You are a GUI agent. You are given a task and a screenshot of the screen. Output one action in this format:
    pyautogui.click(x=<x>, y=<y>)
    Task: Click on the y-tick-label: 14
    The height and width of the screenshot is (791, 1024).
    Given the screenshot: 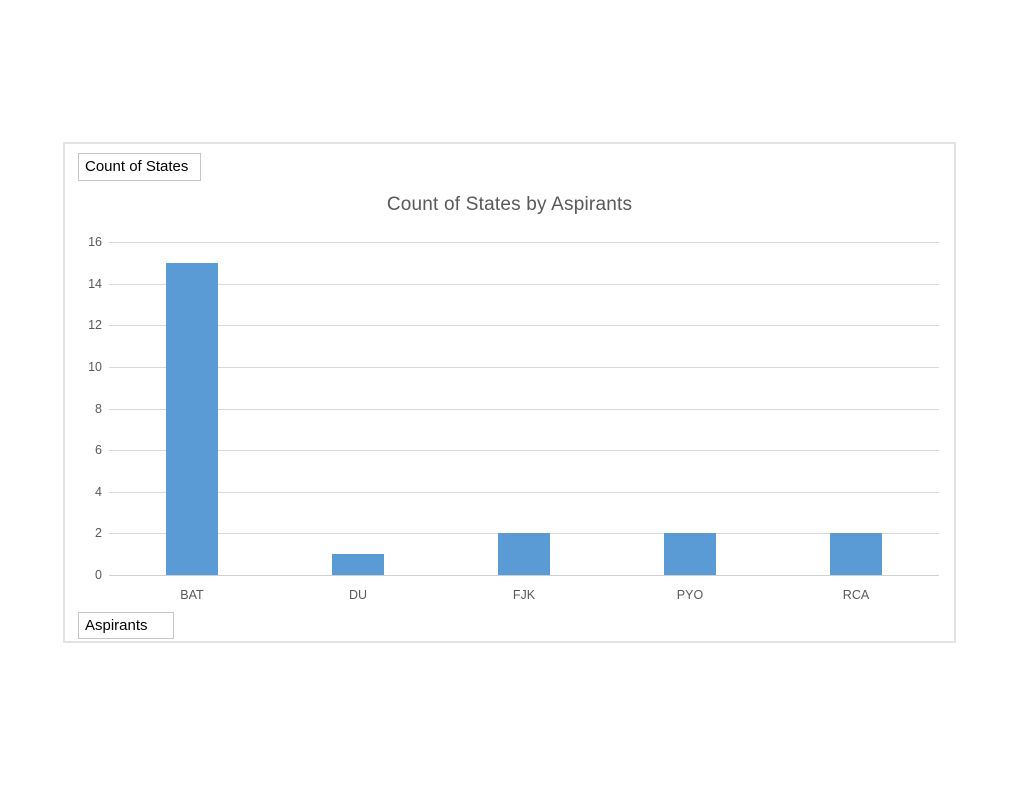 What is the action you would take?
    pyautogui.click(x=95, y=284)
    